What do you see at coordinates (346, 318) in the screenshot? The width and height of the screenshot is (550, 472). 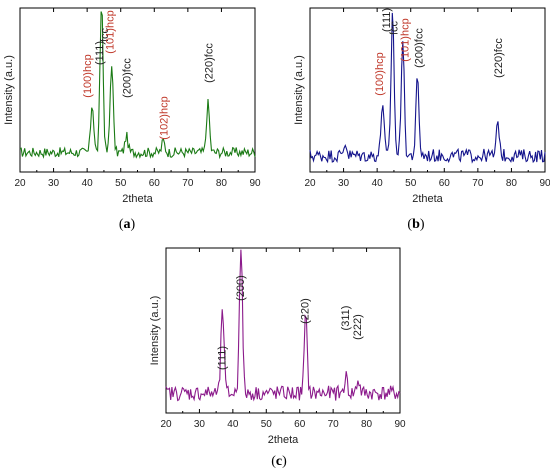 I see `peak-annotation: (311)` at bounding box center [346, 318].